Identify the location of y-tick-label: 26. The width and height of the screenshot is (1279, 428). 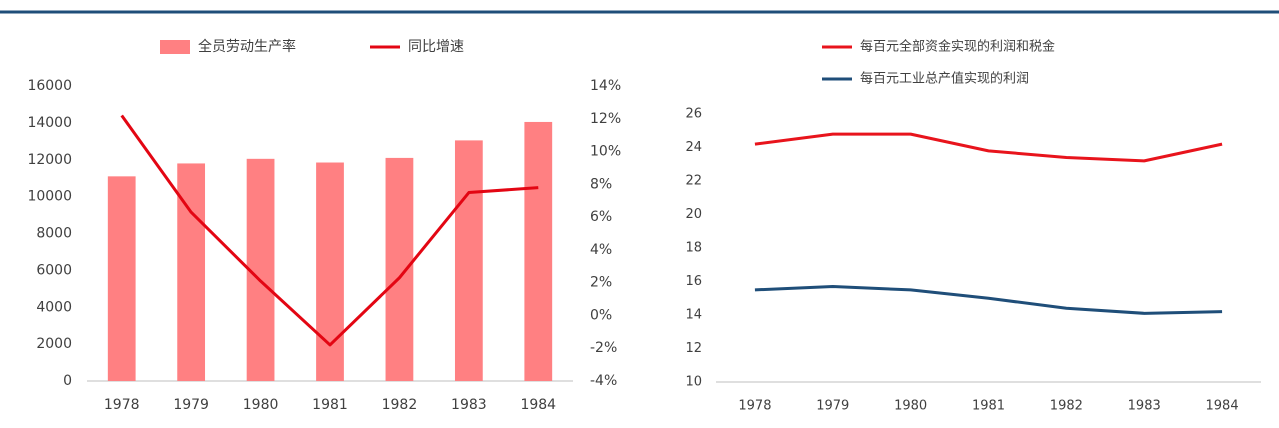
(693, 114).